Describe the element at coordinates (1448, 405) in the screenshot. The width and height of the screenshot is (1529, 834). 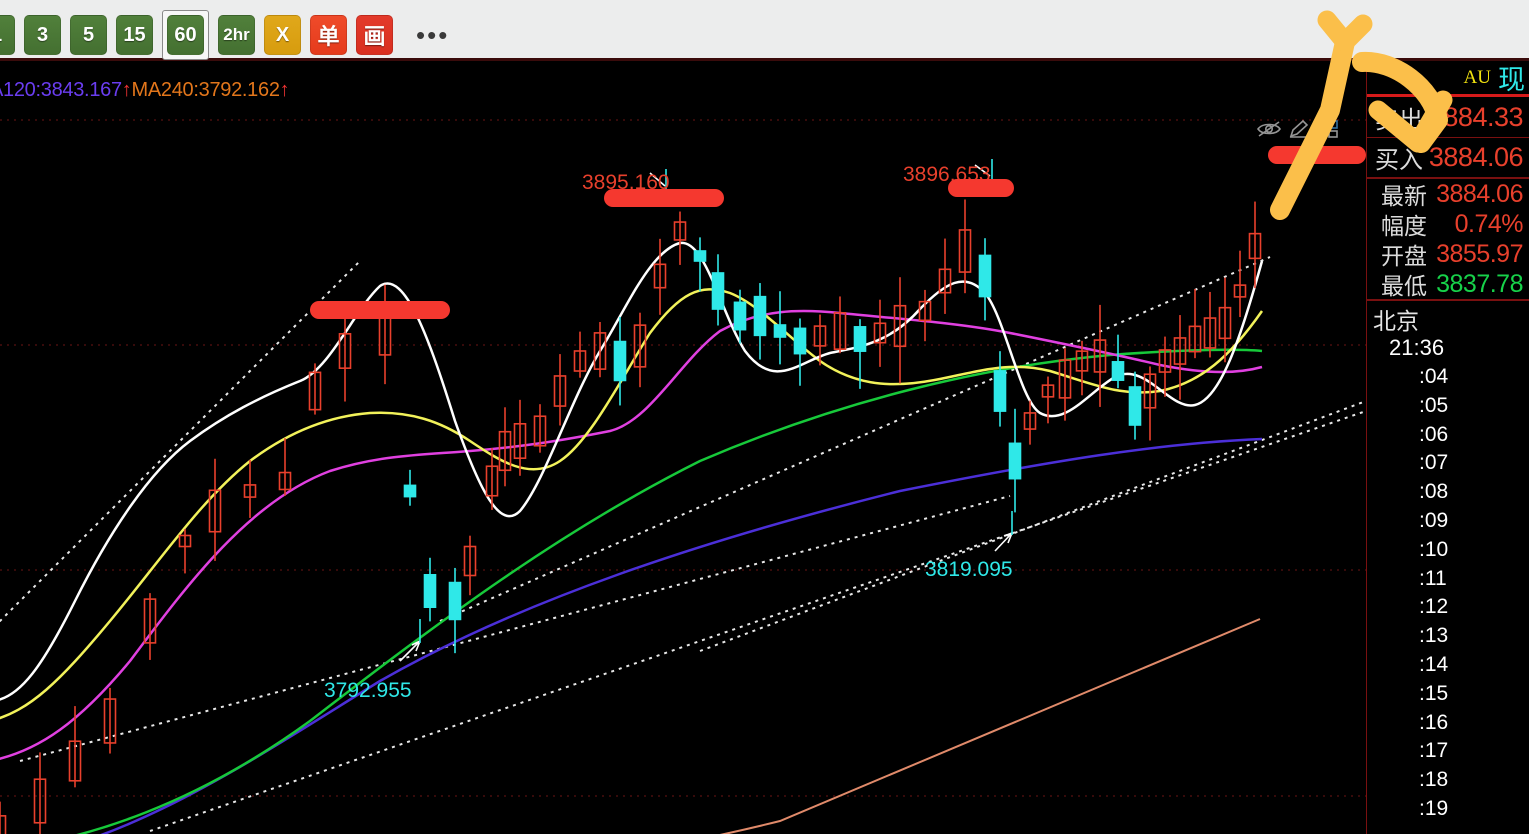
I see `time-tick: :05` at that location.